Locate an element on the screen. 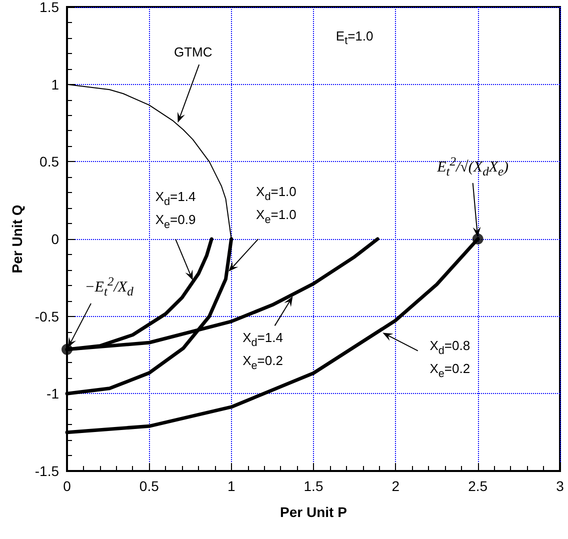 The width and height of the screenshot is (568, 539). x-tick-label: 0 is located at coordinates (67, 486).